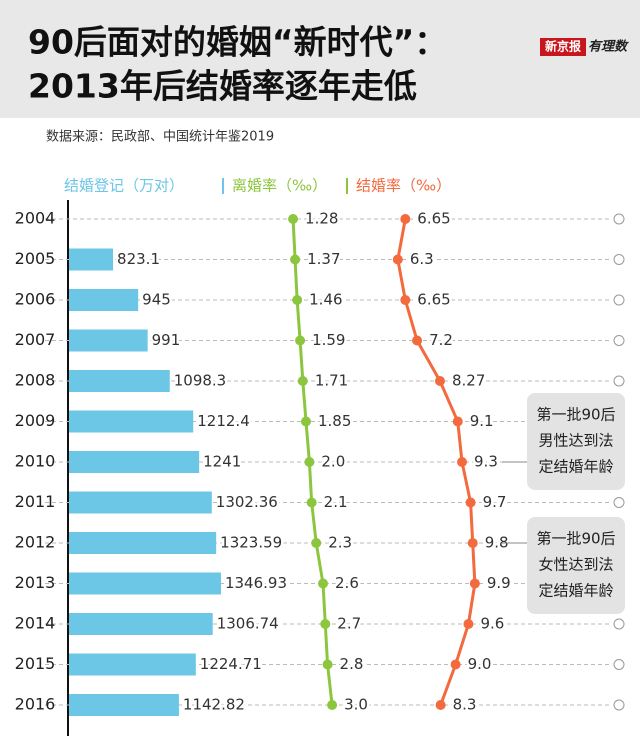 This screenshot has width=640, height=736. I want to click on value-label: 1323.59, so click(251, 543).